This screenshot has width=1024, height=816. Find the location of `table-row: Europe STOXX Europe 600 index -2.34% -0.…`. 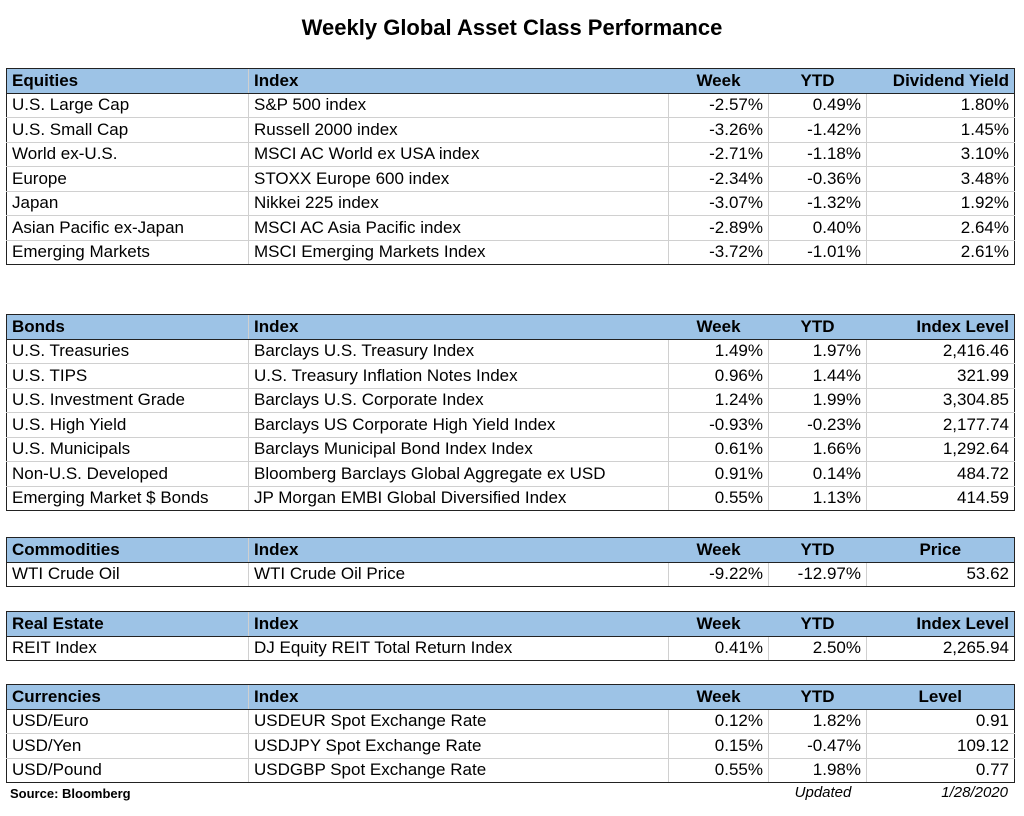

table-row: Europe STOXX Europe 600 index -2.34% -0.… is located at coordinates (510, 179).